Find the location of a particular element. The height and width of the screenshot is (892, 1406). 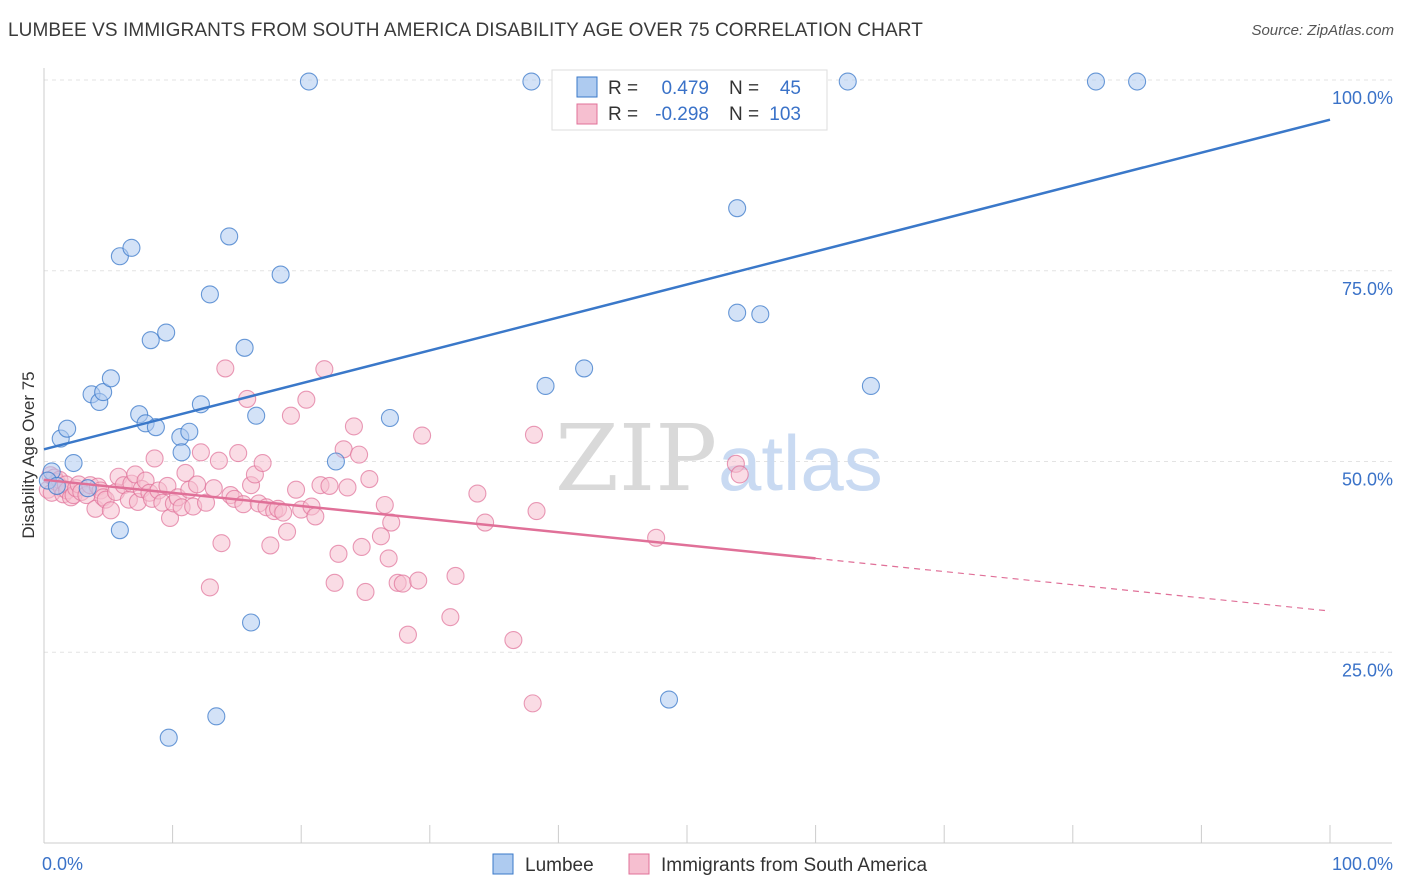

lumbee-n-value: 45 is located at coordinates (790, 88).